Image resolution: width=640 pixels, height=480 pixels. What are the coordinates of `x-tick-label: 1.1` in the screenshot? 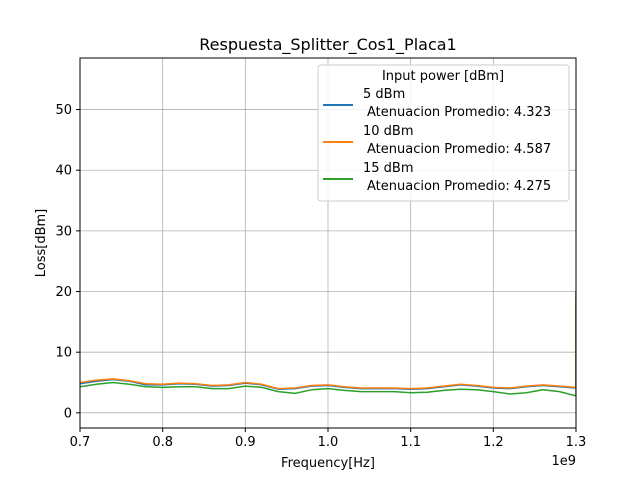 It's located at (410, 442).